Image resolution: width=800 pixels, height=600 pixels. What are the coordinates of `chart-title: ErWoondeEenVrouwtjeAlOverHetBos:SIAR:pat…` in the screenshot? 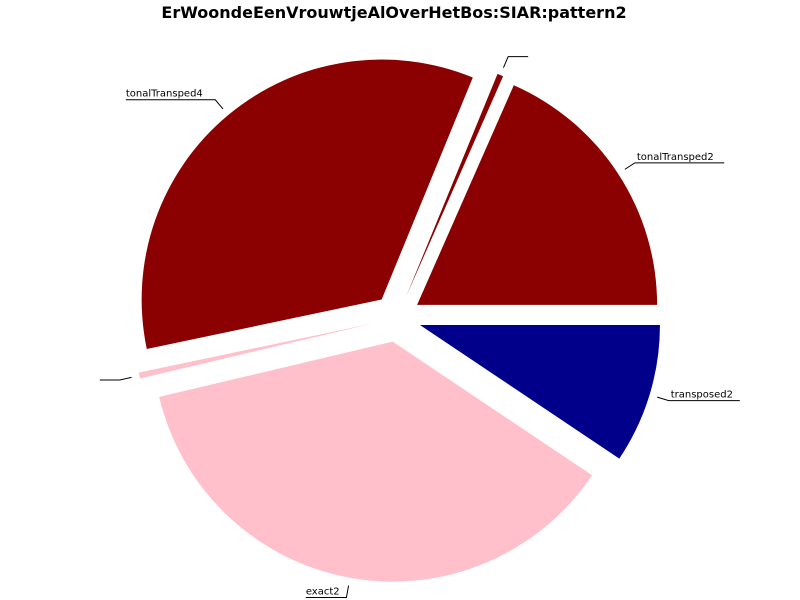 It's located at (393, 12).